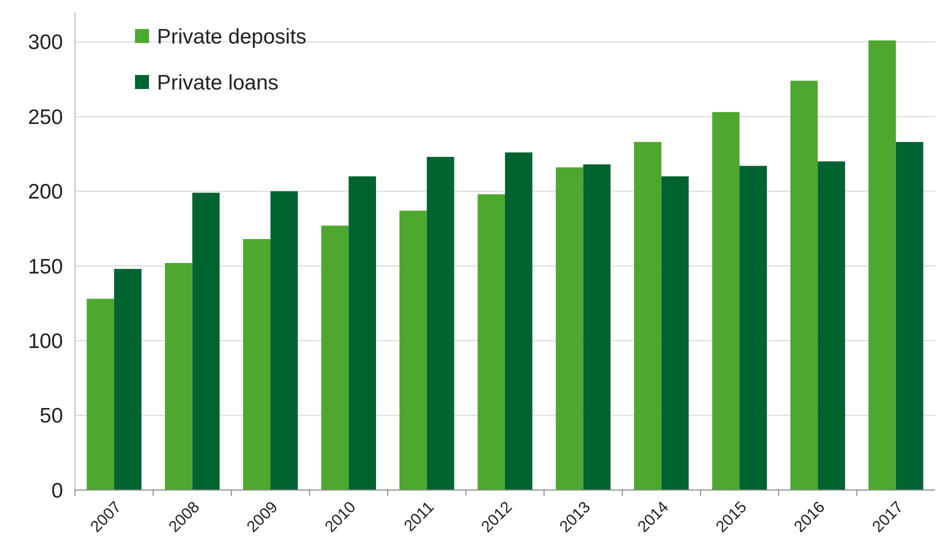  I want to click on legend-label: Private loans, so click(217, 82).